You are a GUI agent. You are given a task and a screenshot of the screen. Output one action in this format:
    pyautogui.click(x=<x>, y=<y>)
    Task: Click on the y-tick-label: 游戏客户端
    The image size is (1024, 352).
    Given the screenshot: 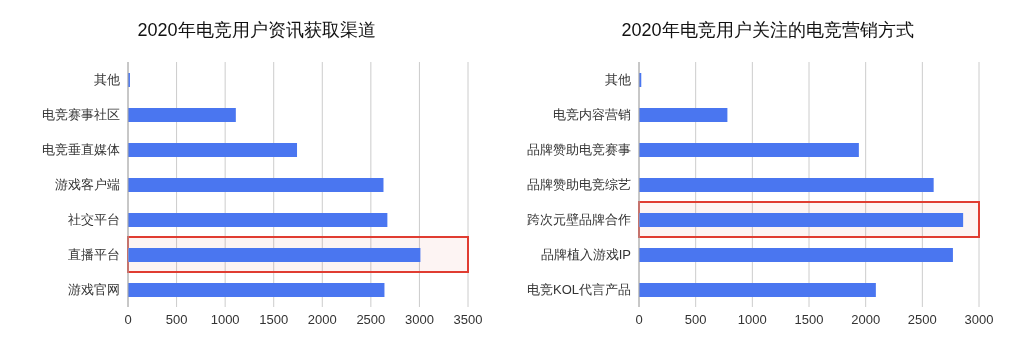 What is the action you would take?
    pyautogui.click(x=87, y=185)
    